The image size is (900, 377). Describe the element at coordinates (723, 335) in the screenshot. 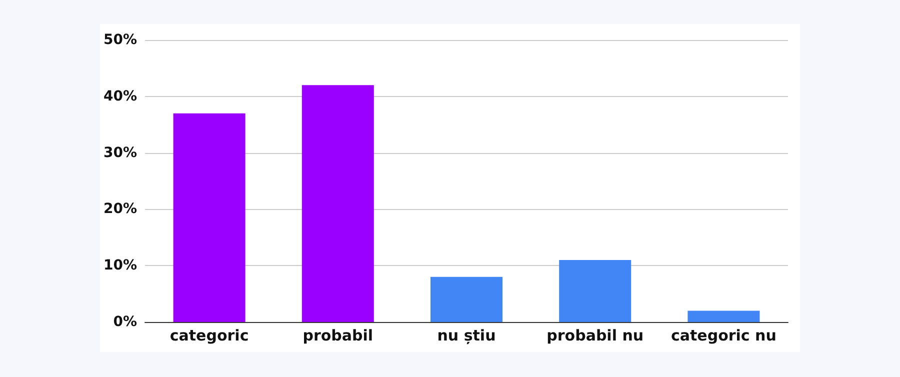

I see `x-tick-label: categoric nu` at that location.